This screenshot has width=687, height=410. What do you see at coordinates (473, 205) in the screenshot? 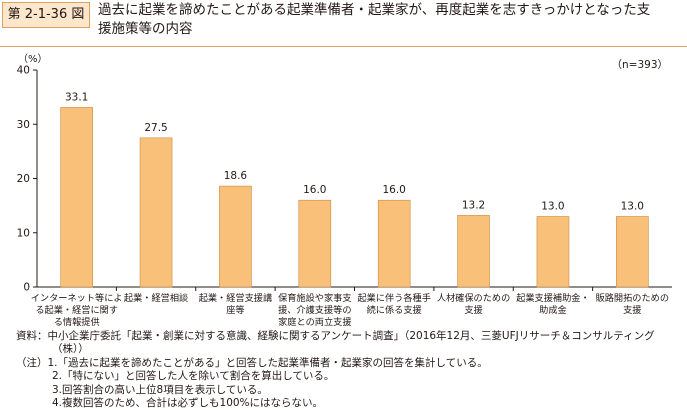
I see `data-label: 13.2` at bounding box center [473, 205].